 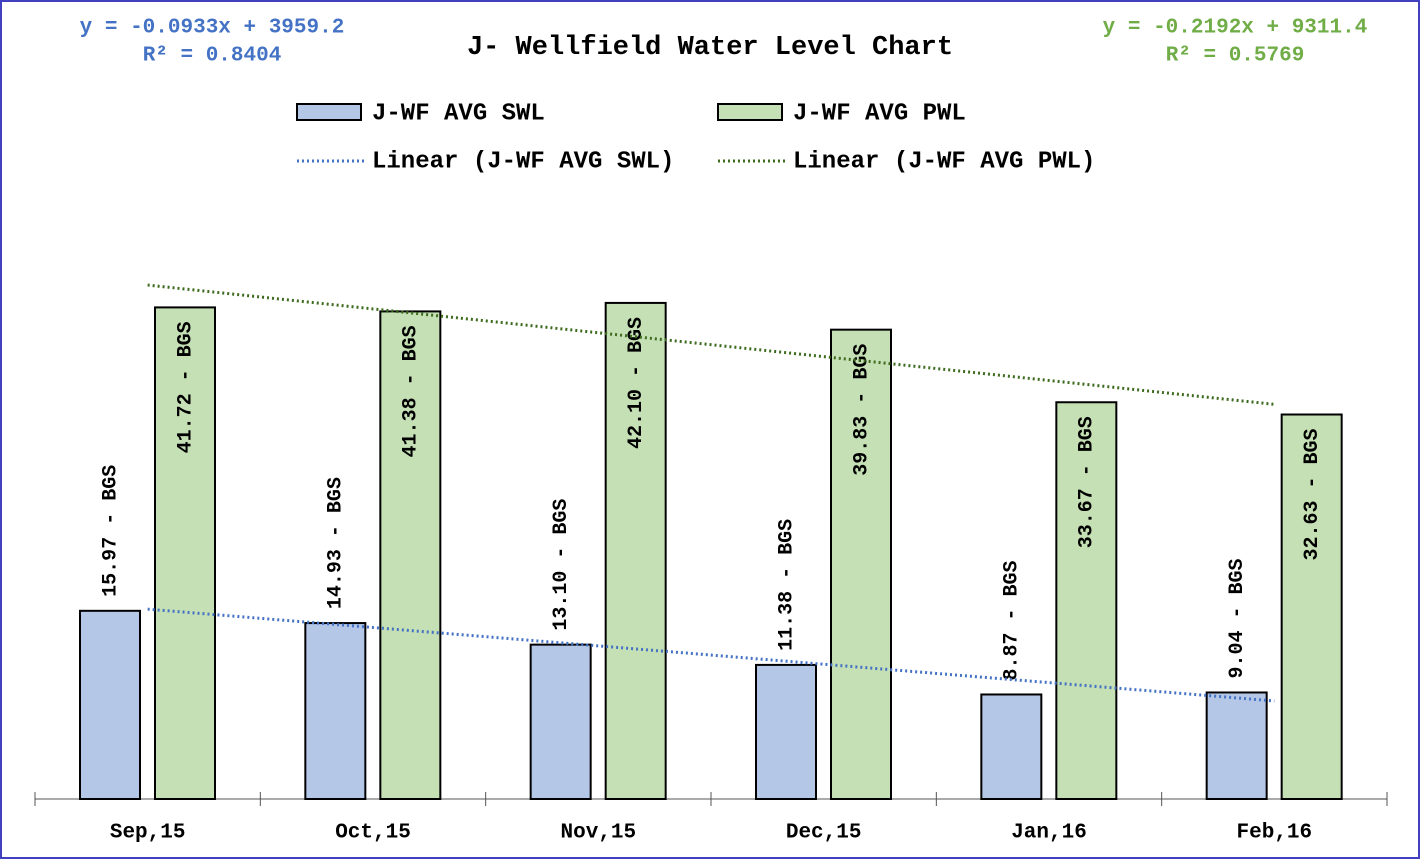 I want to click on x-tick-label: Dec,15, so click(x=824, y=833).